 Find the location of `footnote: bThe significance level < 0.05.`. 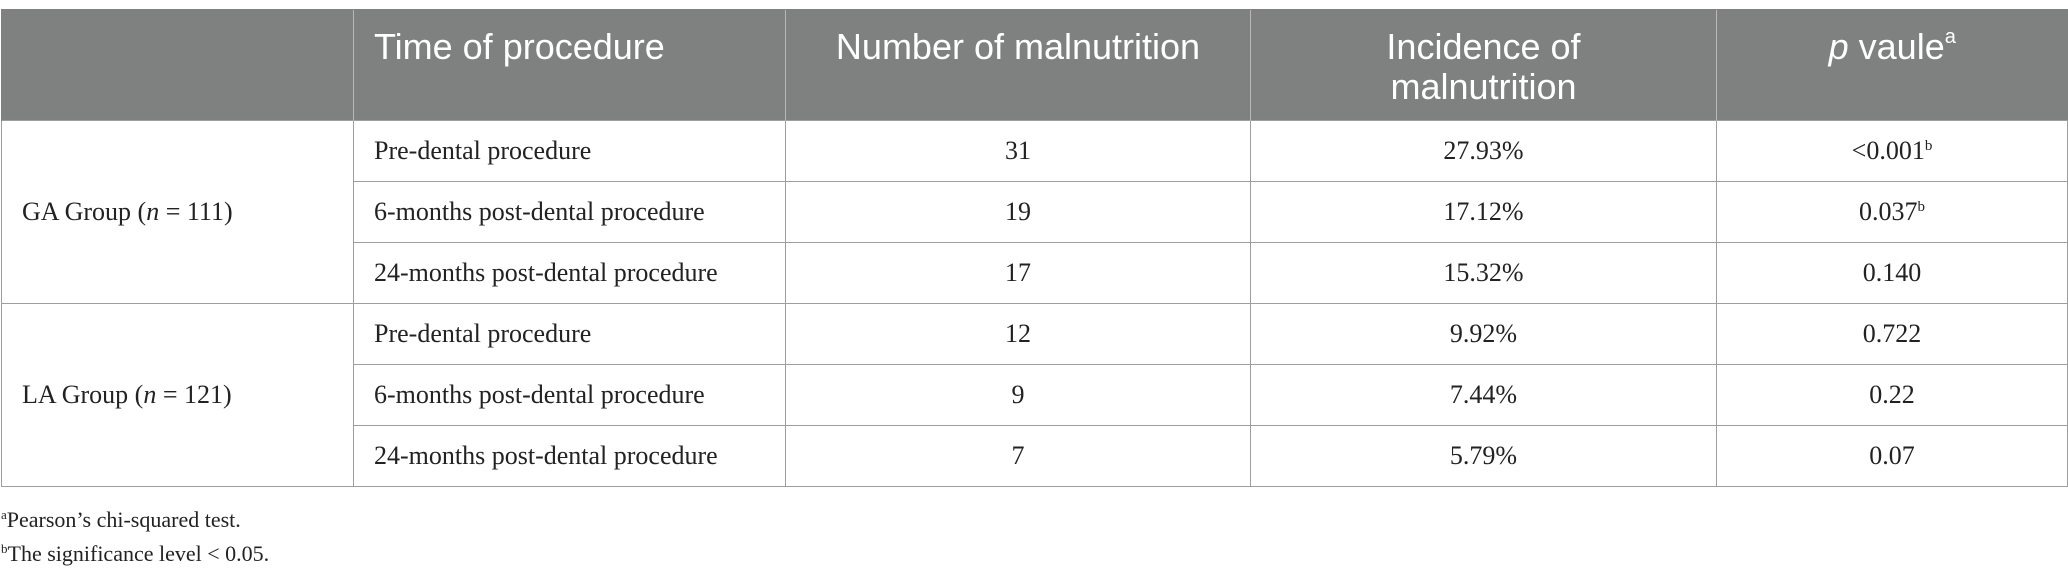

footnote: bThe significance level < 0.05. is located at coordinates (135, 553).